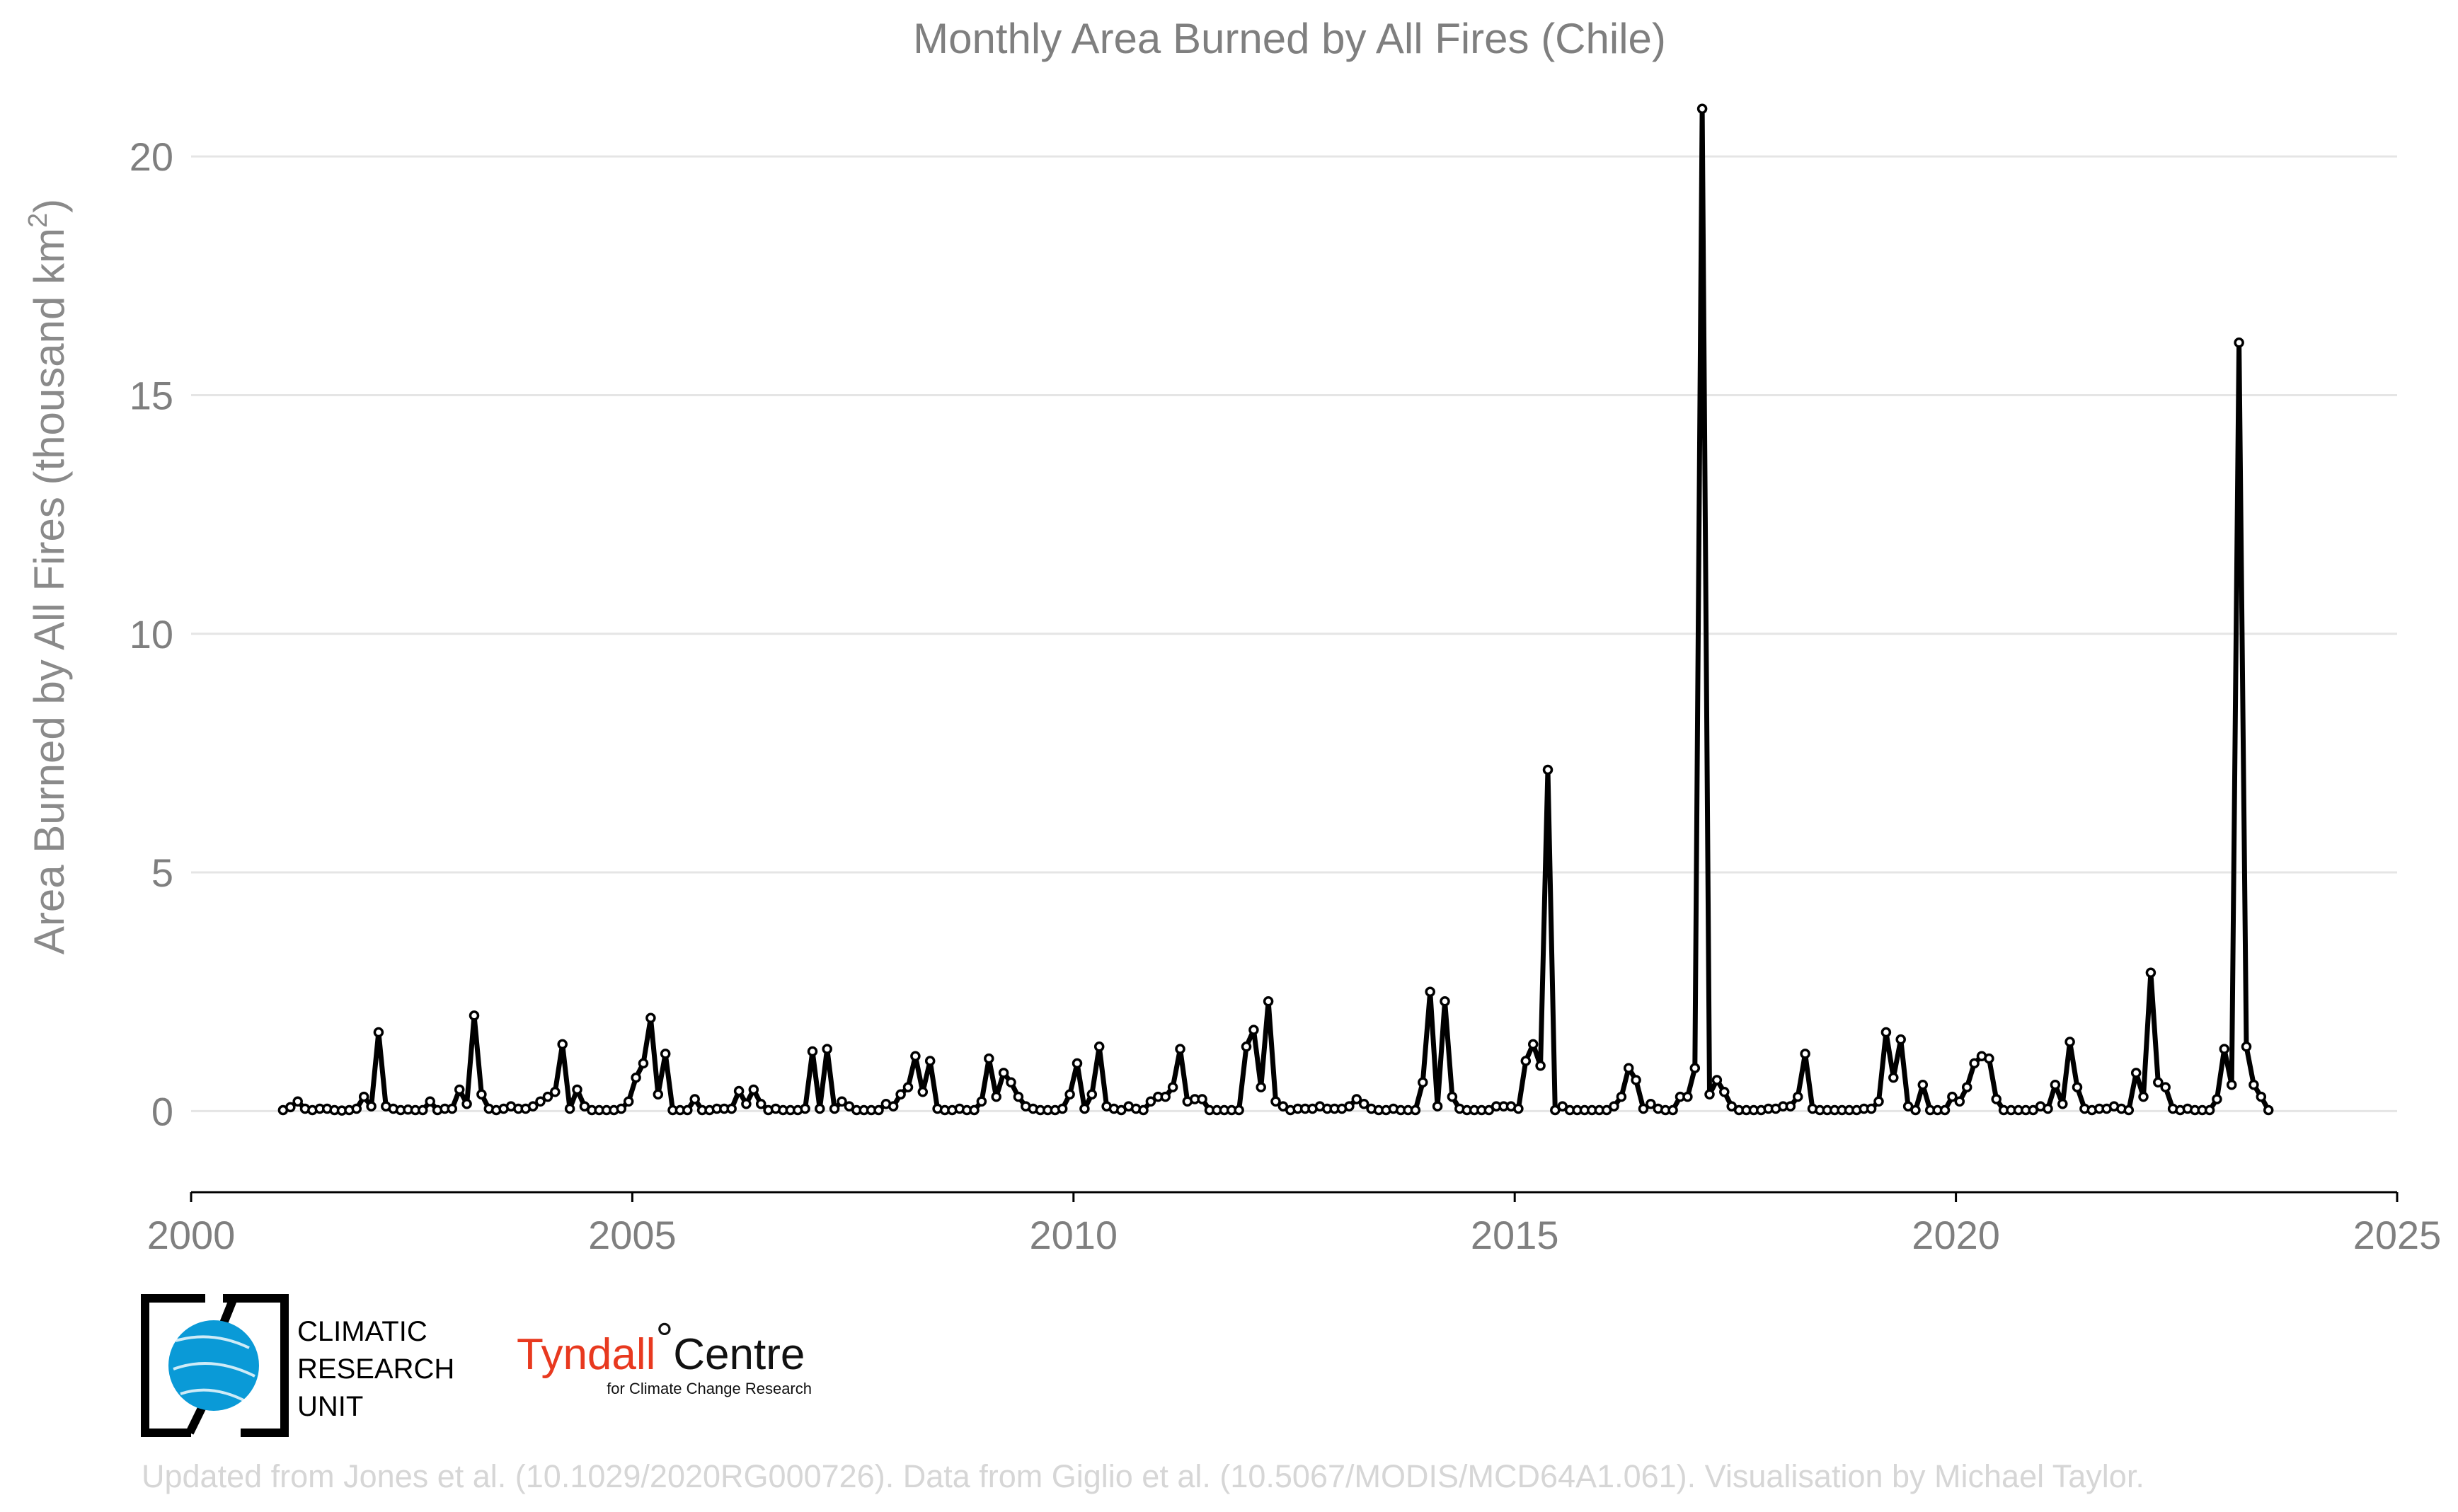  What do you see at coordinates (1956, 1235) in the screenshot?
I see `x-tick-label-2020: 2020` at bounding box center [1956, 1235].